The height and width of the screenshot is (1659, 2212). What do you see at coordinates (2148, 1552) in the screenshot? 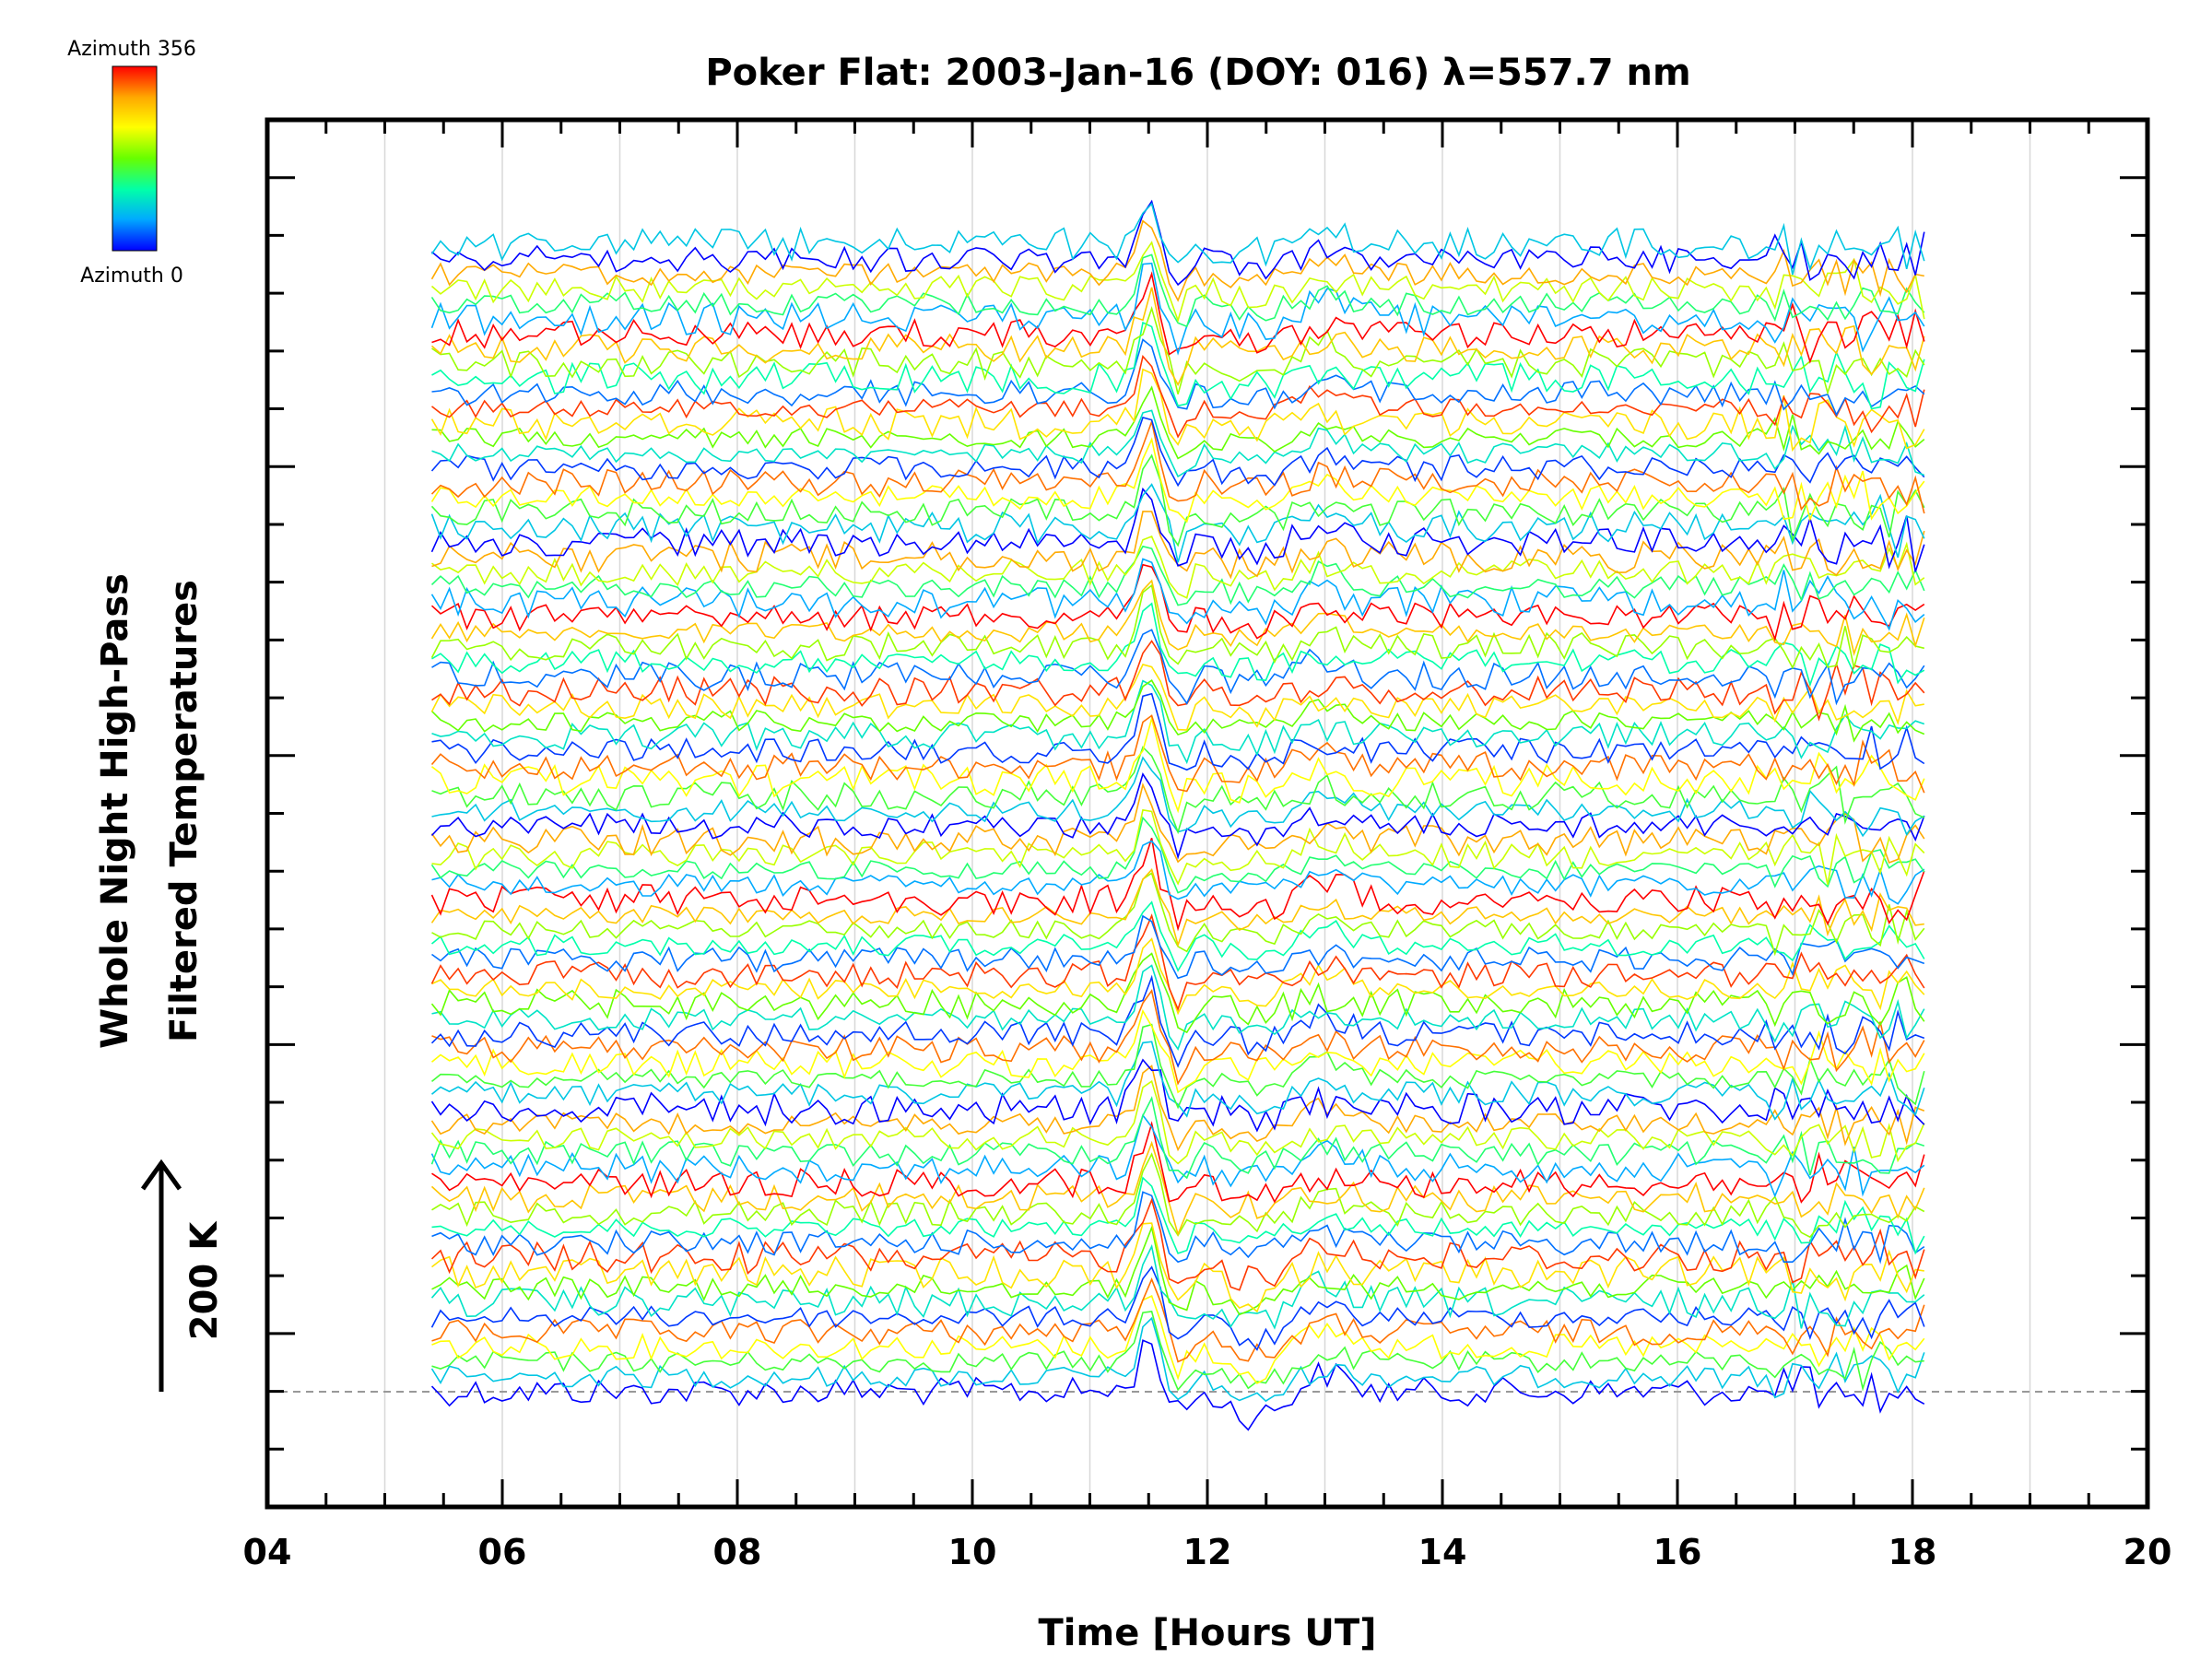
I see `x-tick-label: 20` at bounding box center [2148, 1552].